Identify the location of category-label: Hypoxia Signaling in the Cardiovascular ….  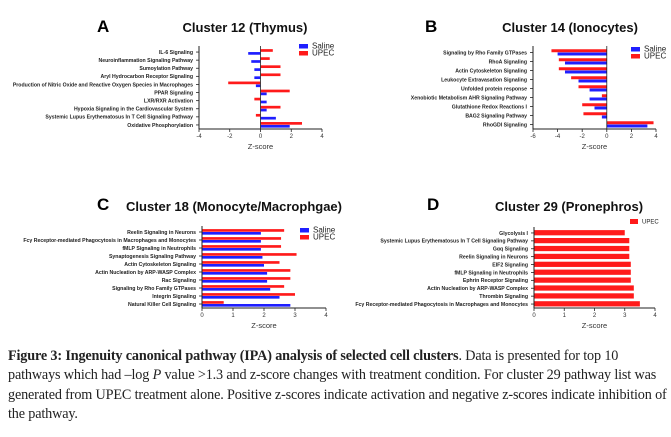
(133, 110).